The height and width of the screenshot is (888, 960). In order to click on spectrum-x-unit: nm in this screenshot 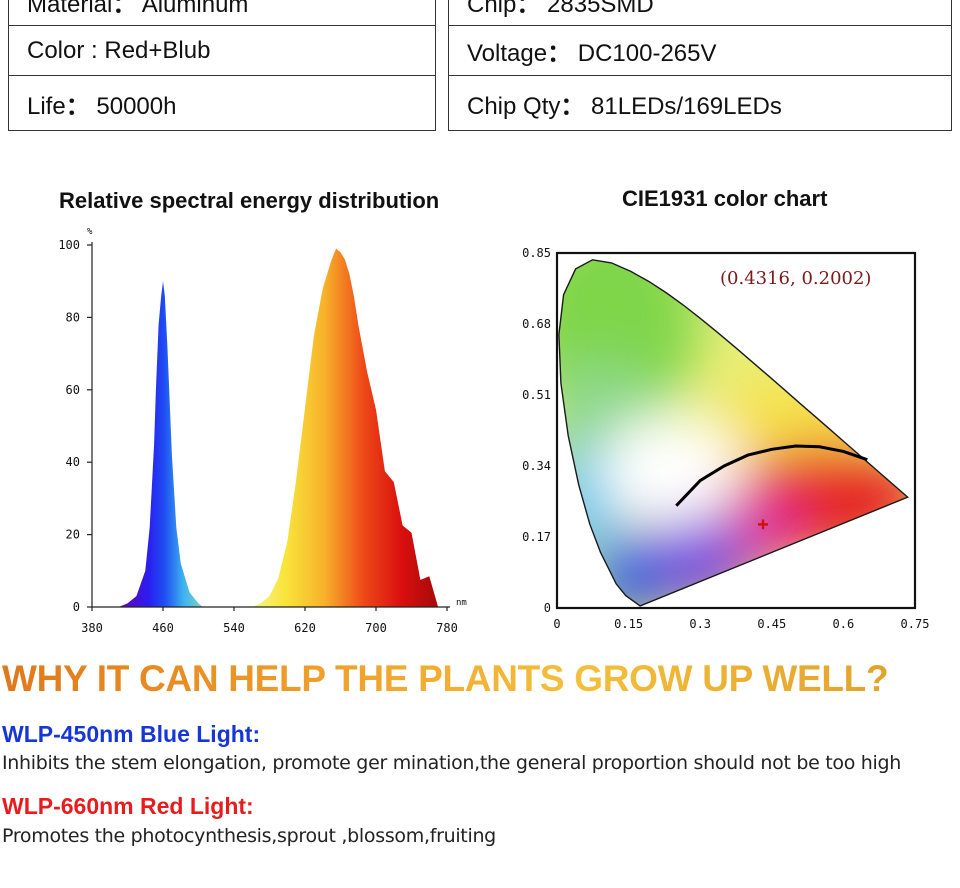, I will do `click(461, 603)`.